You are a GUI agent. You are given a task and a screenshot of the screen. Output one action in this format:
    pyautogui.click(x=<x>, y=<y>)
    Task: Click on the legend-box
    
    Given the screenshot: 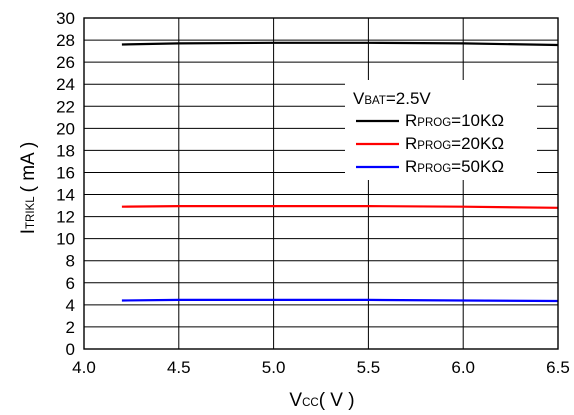 What is the action you would take?
    pyautogui.click(x=441, y=130)
    